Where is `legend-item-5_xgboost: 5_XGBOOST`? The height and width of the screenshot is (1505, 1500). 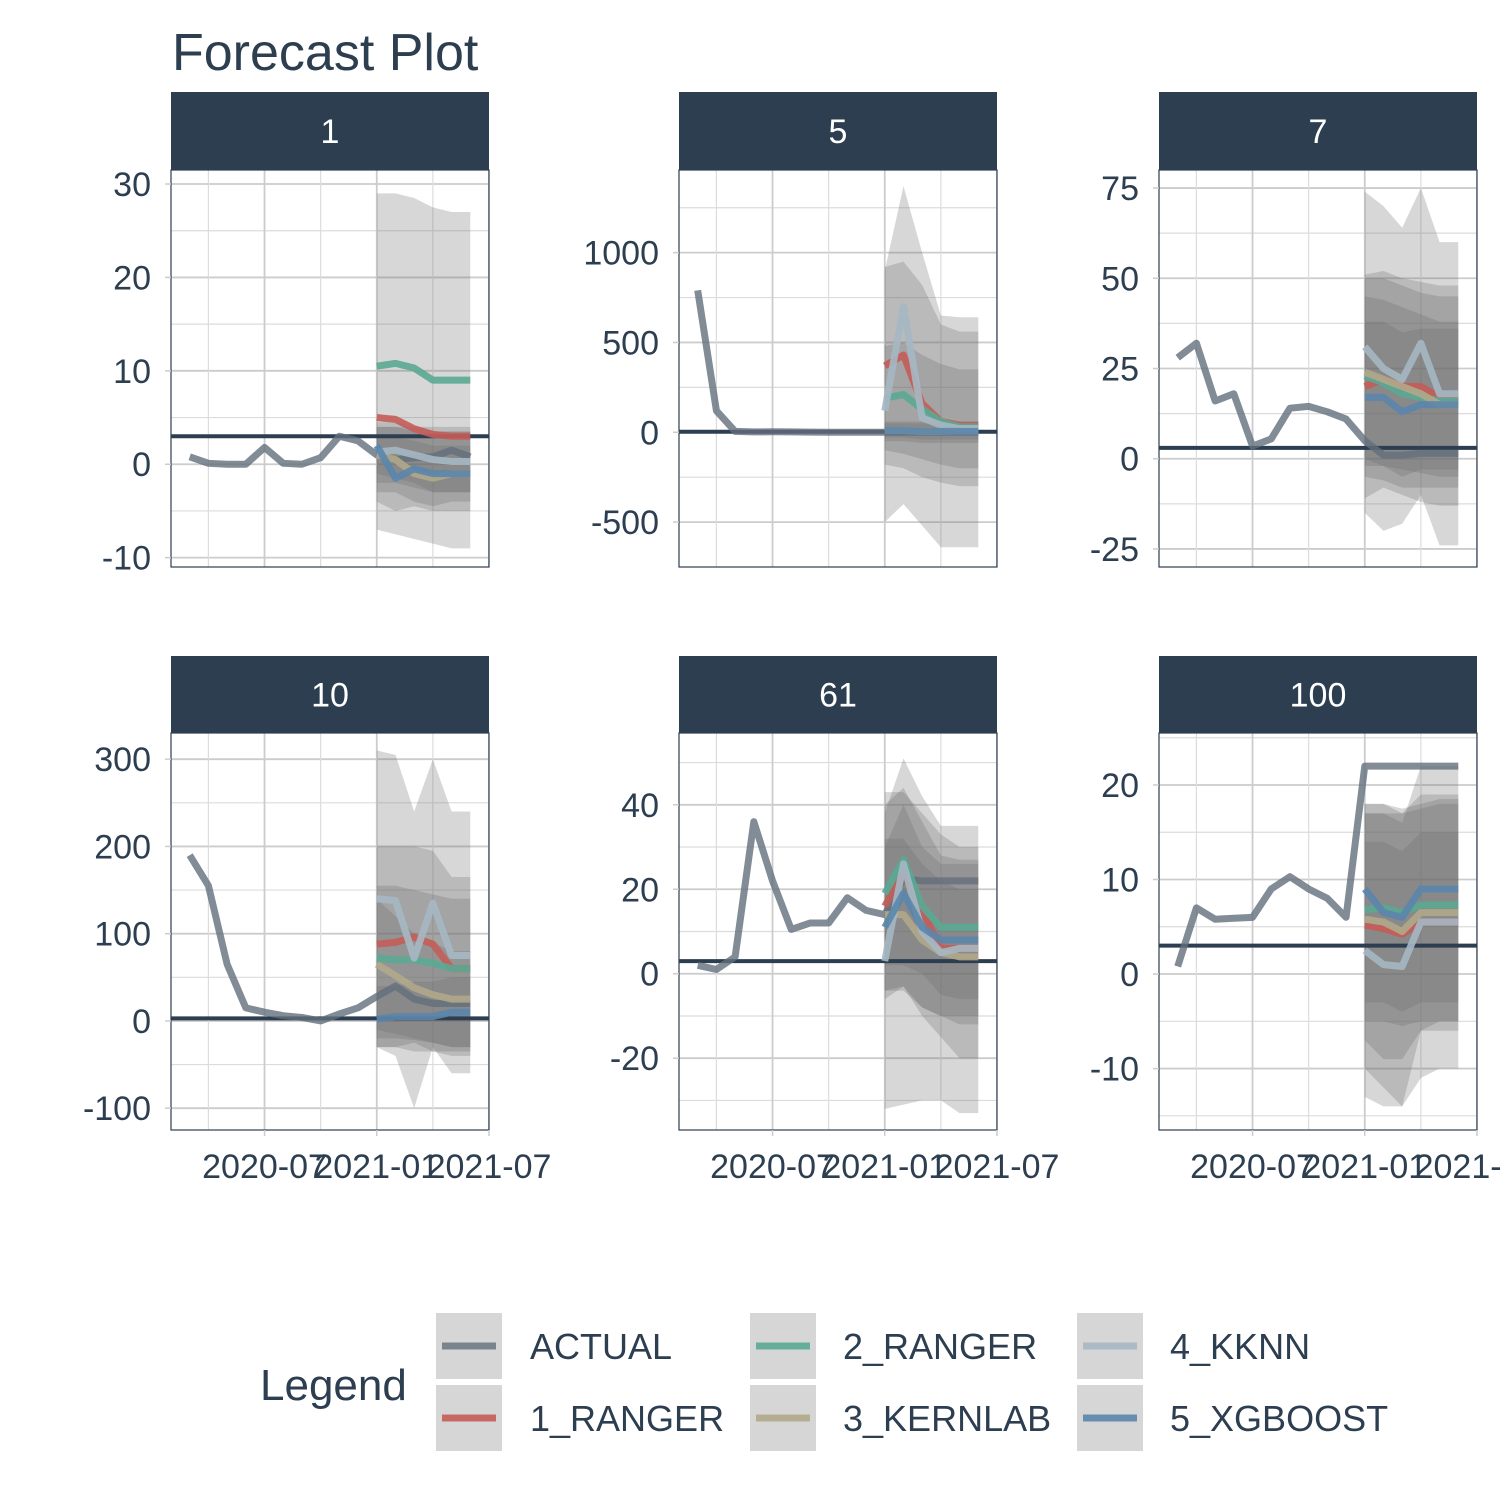
legend-item-5_xgboost: 5_XGBOOST is located at coordinates (1232, 1418).